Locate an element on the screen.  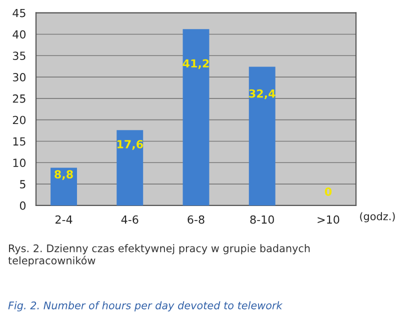
x-tick-label: 6-8 is located at coordinates (196, 219).